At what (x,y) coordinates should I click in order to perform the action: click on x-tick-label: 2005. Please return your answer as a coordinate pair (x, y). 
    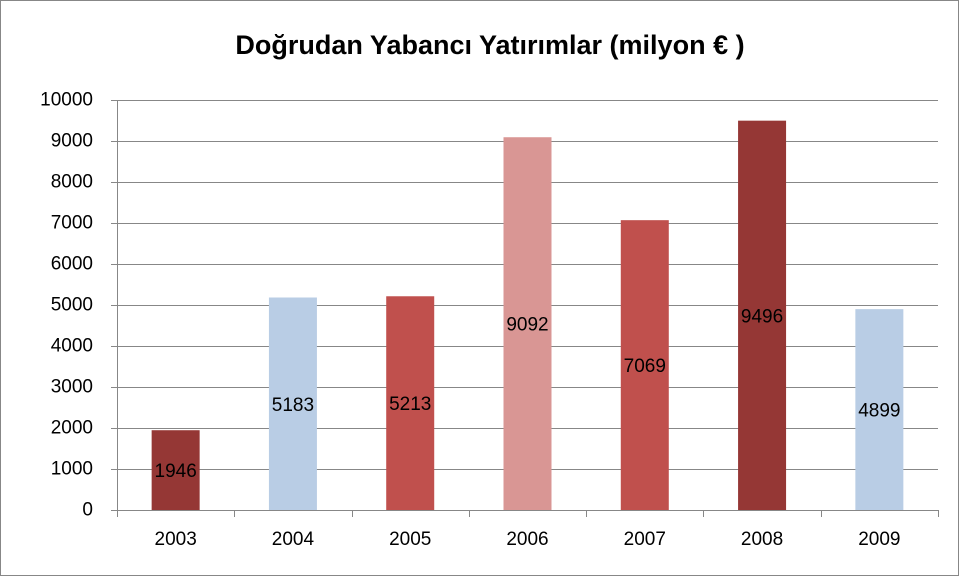
    Looking at the image, I should click on (410, 539).